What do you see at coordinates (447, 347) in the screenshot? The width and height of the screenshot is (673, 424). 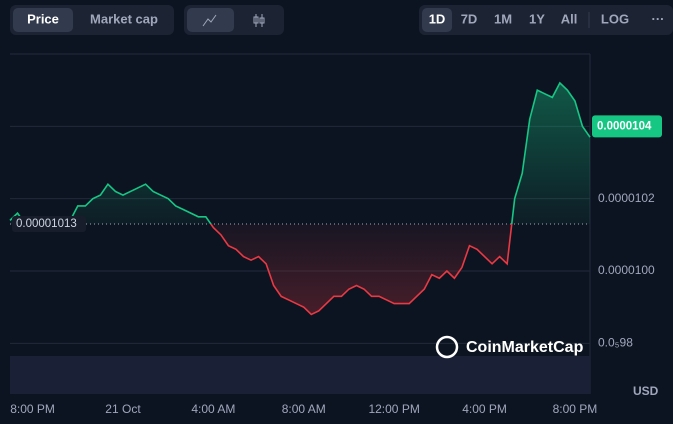 I see `watermark-logo` at bounding box center [447, 347].